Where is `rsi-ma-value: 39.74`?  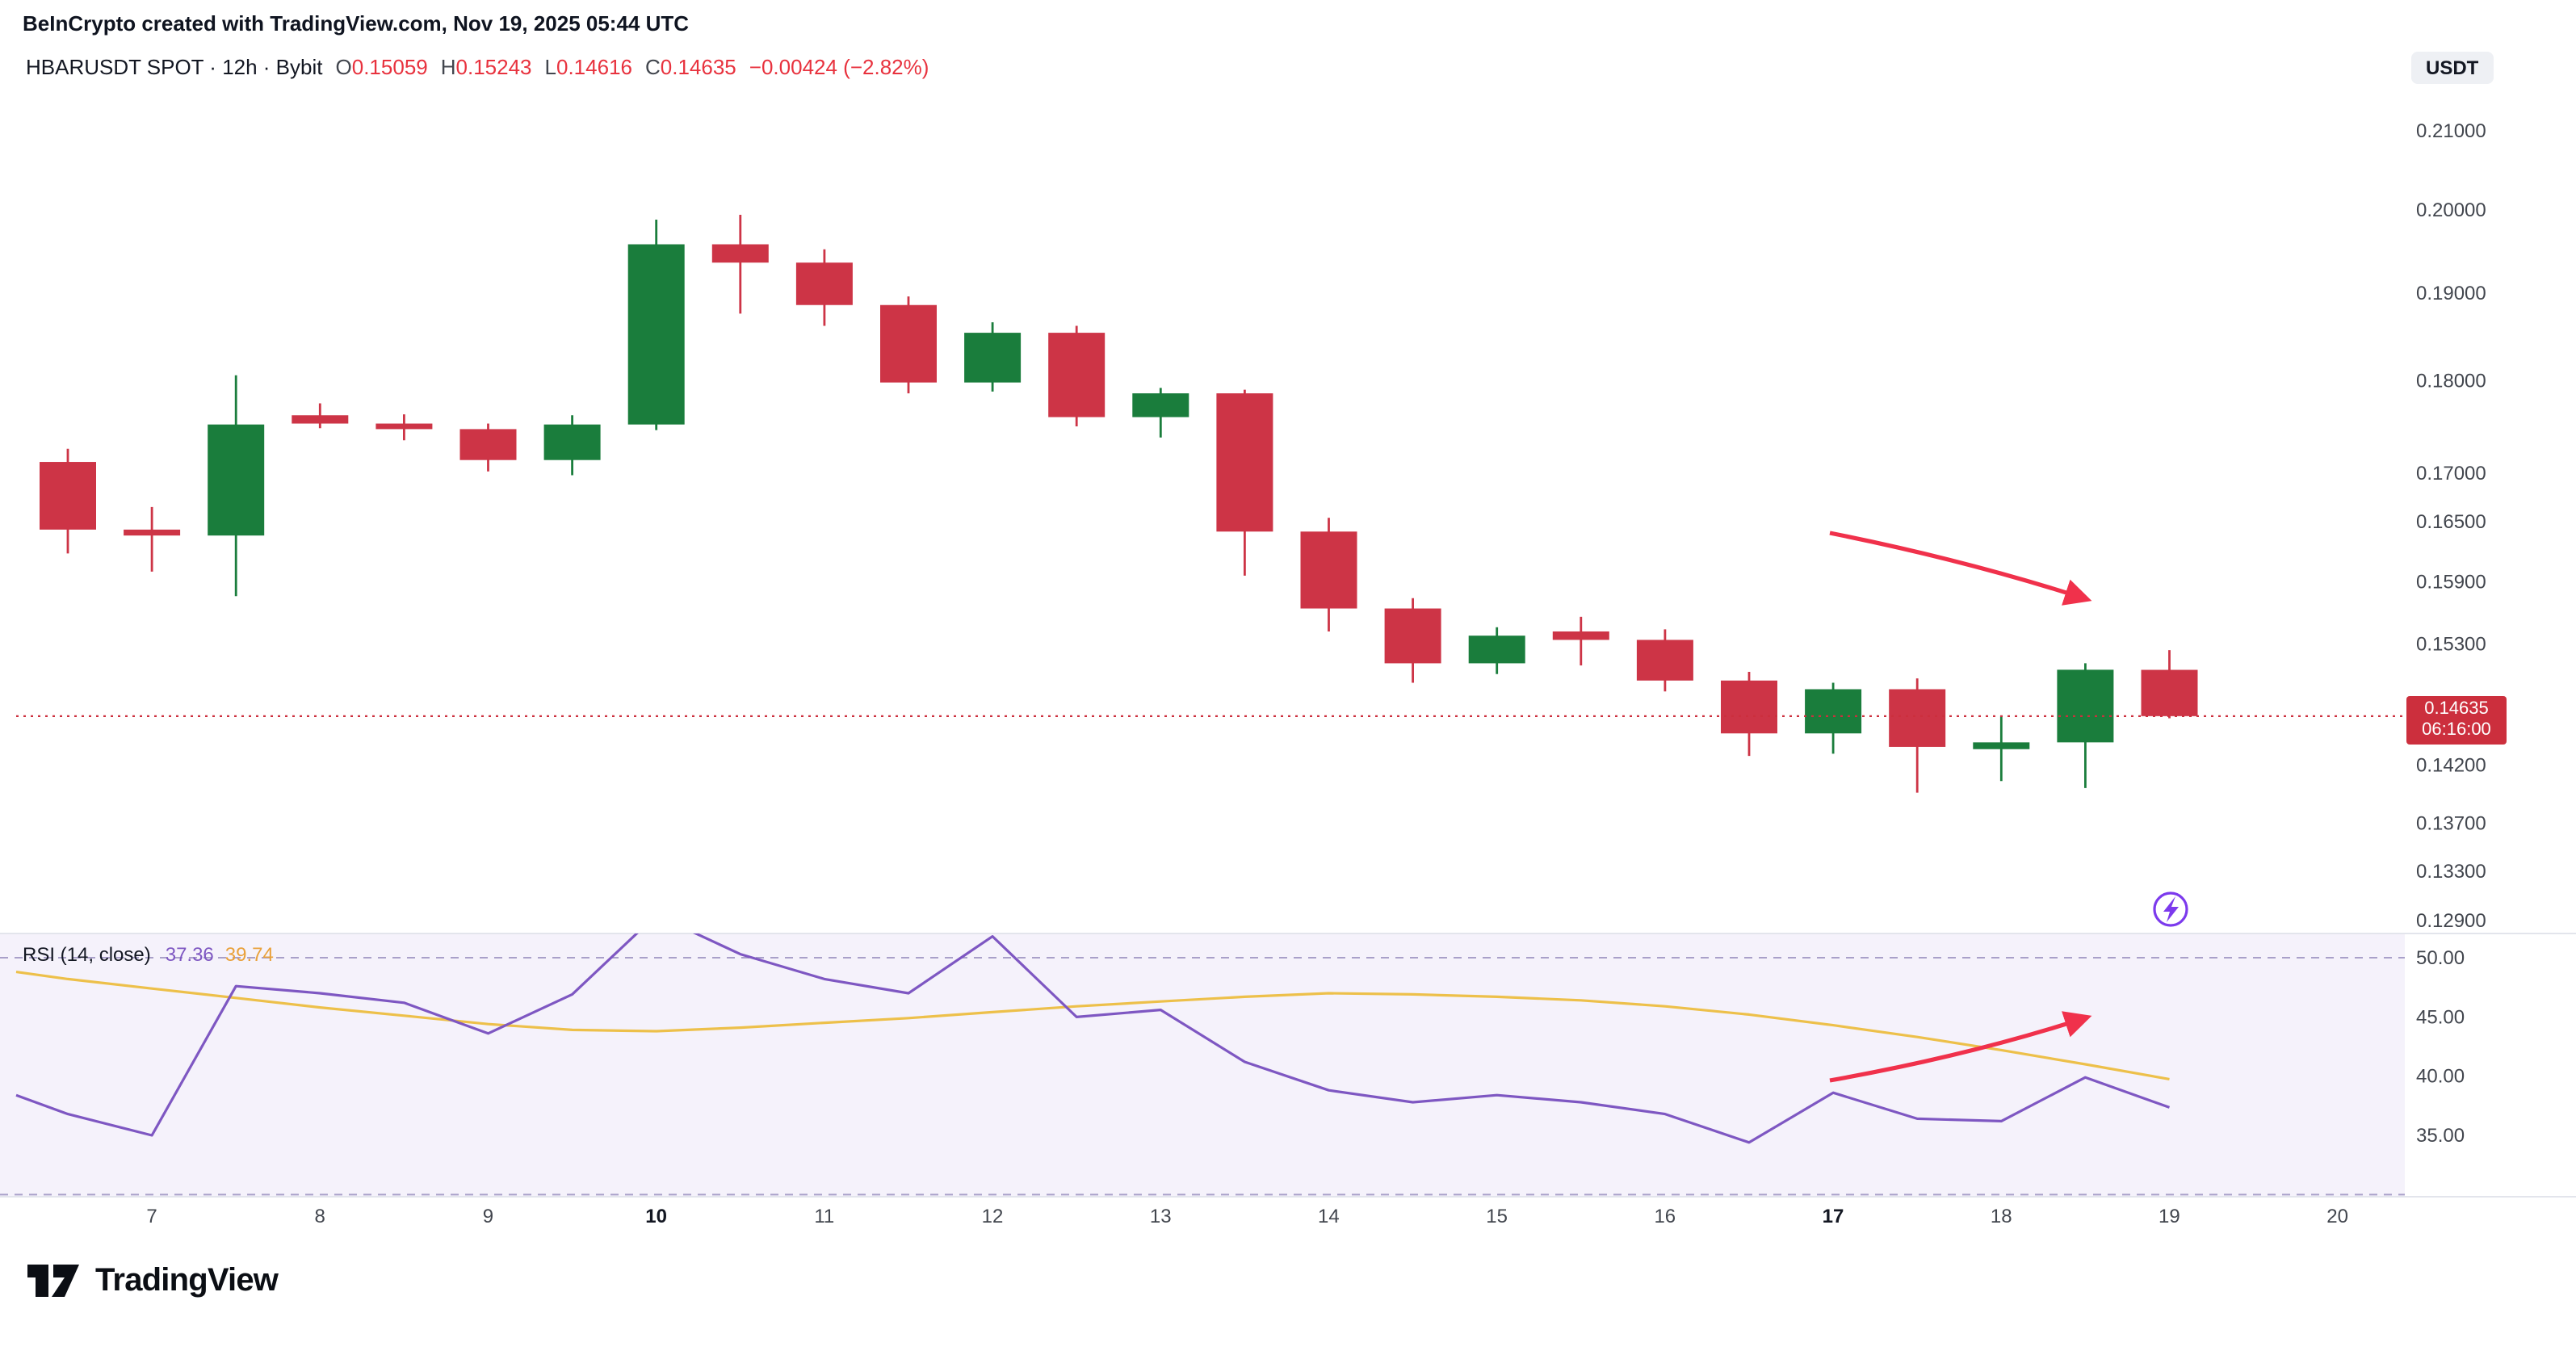 rsi-ma-value: 39.74 is located at coordinates (249, 955).